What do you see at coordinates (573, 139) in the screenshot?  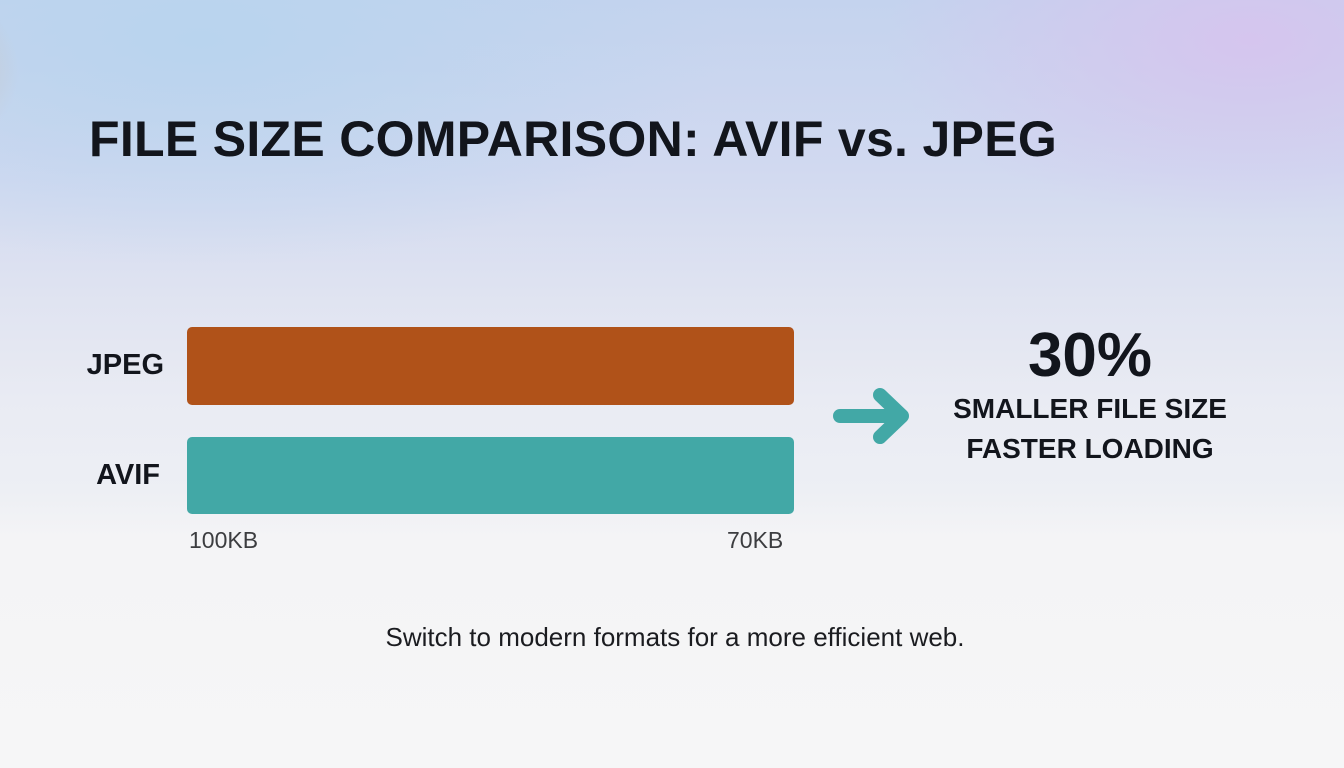 I see `chart-title: FILE SIZE COMPARISON: AVIF vs. JPEG` at bounding box center [573, 139].